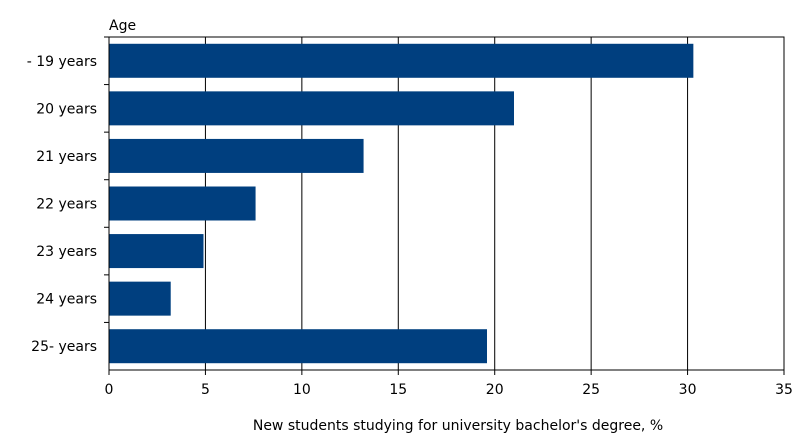 The height and width of the screenshot is (435, 796). What do you see at coordinates (205, 390) in the screenshot?
I see `x-tick-label: 5` at bounding box center [205, 390].